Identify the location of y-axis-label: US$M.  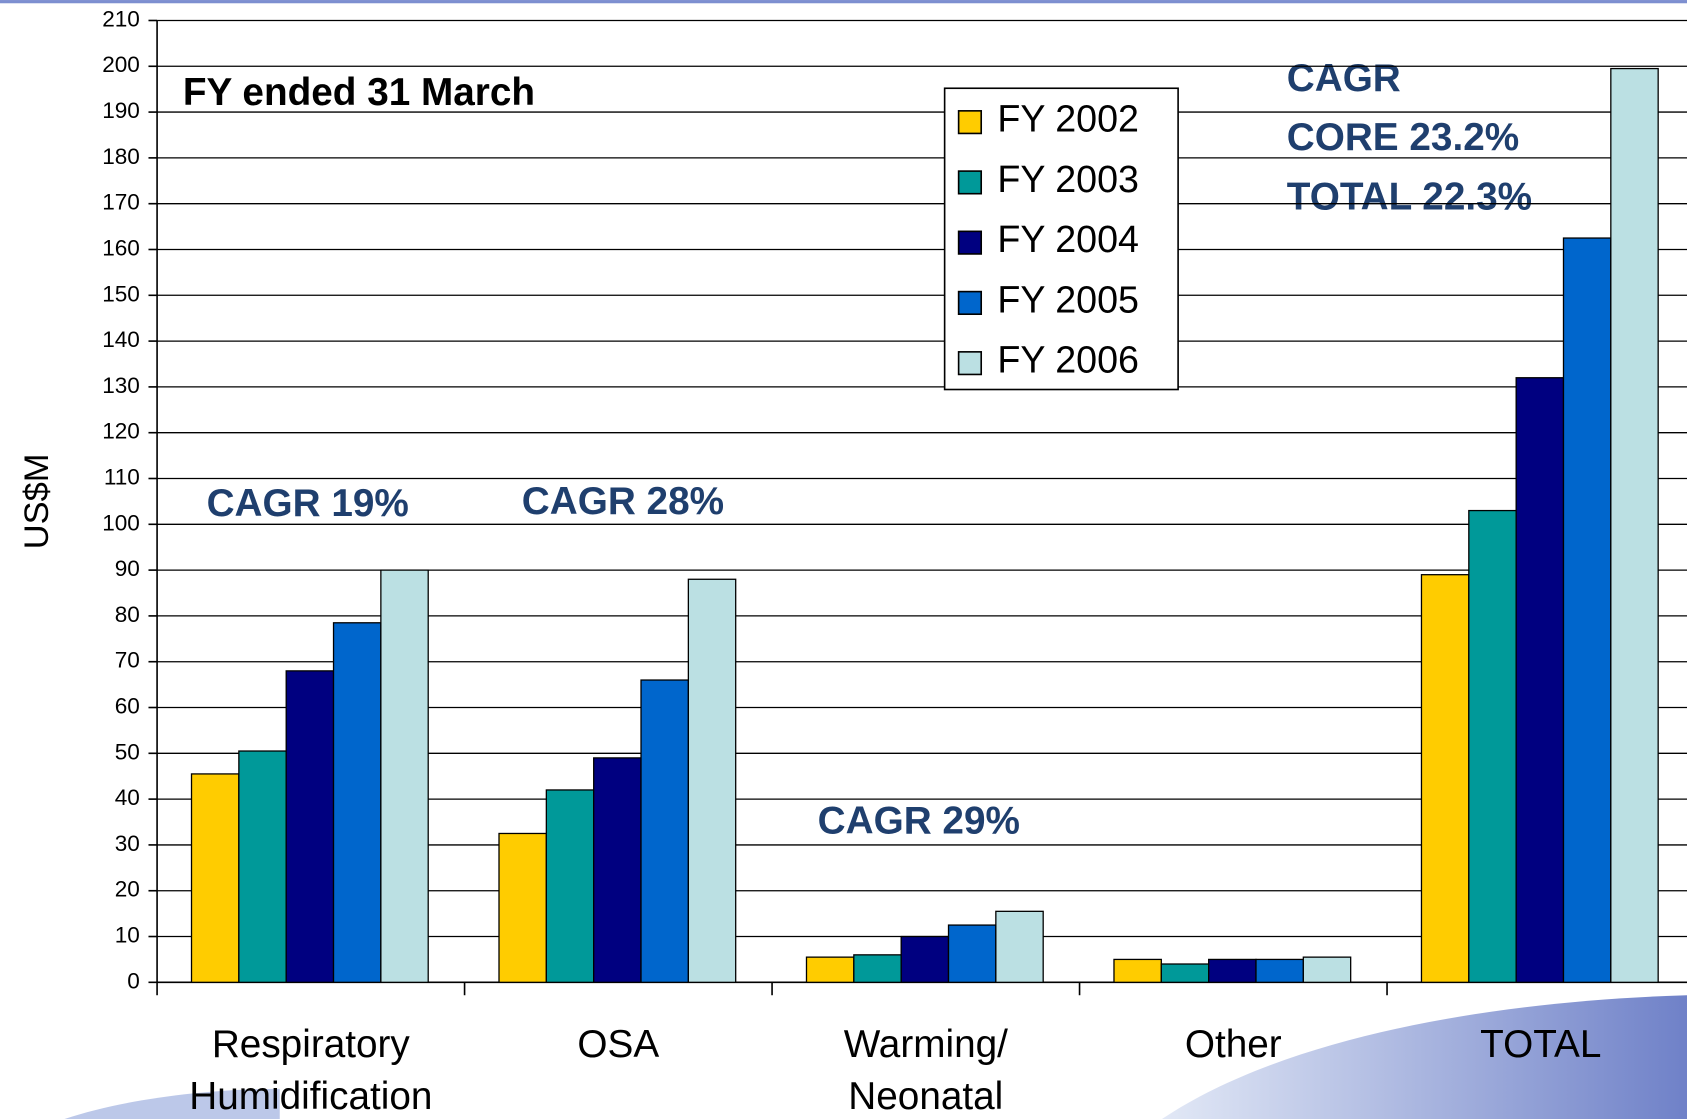
(37, 502).